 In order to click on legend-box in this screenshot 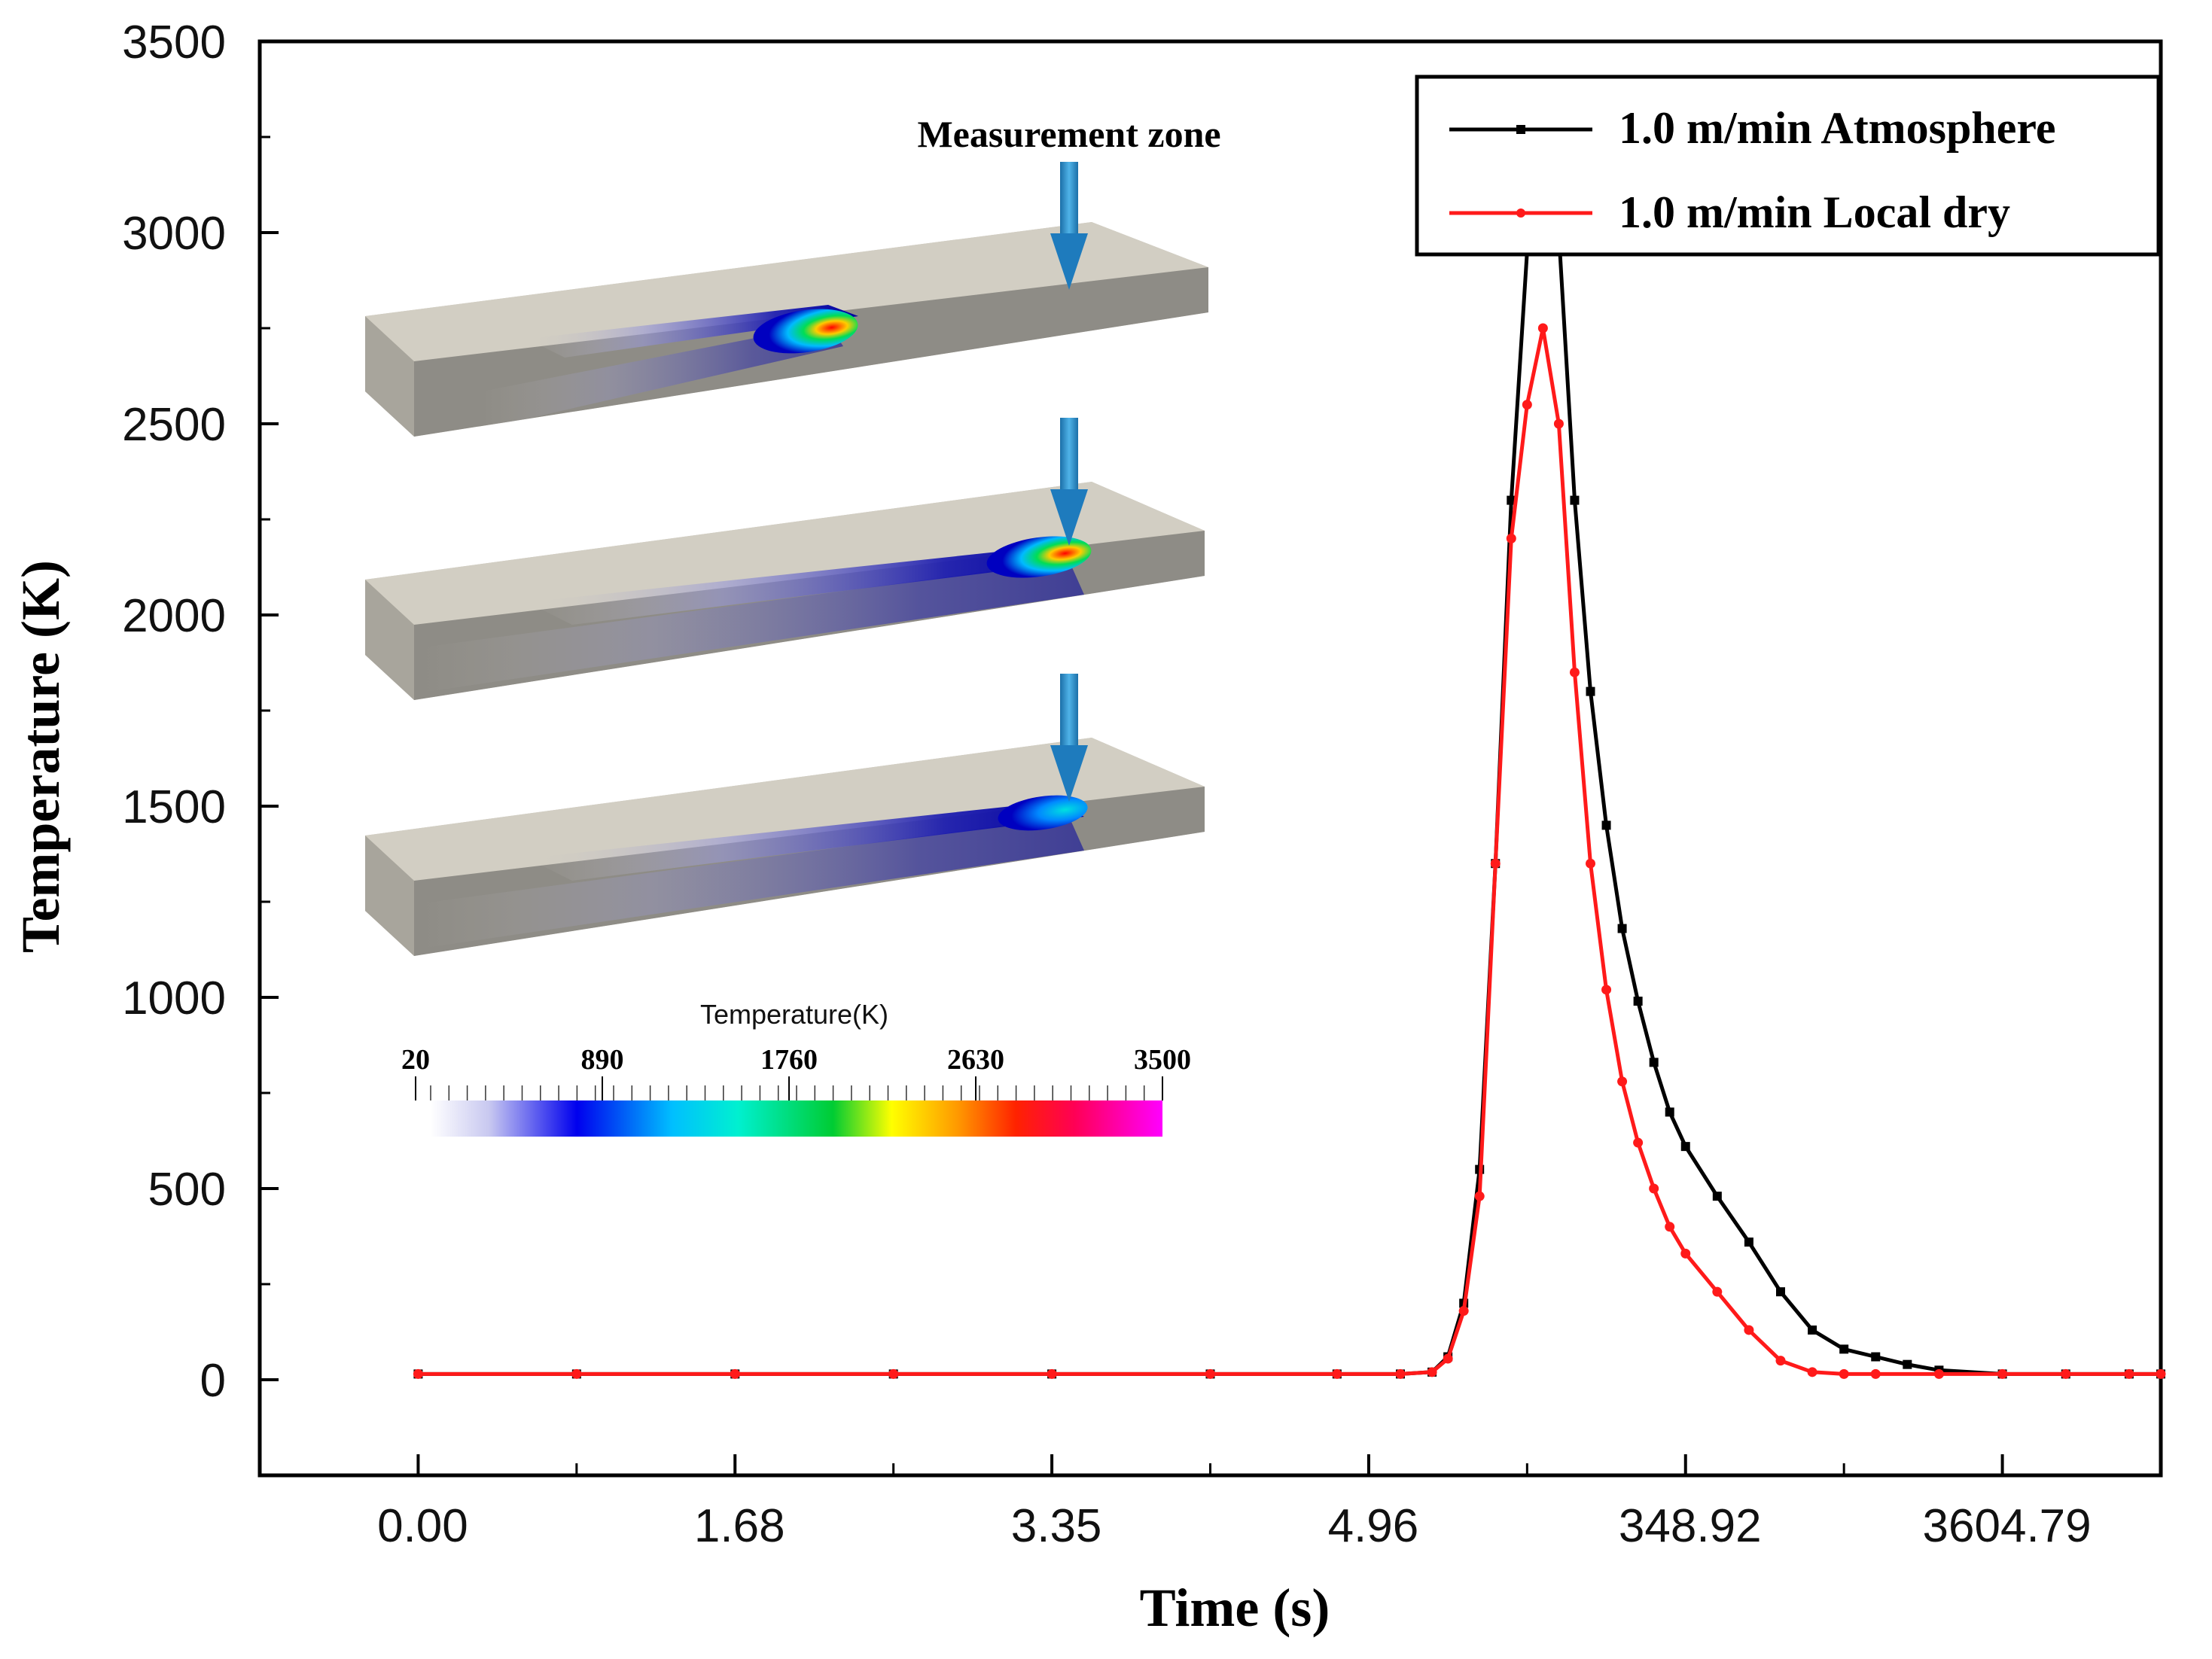, I will do `click(1788, 166)`.